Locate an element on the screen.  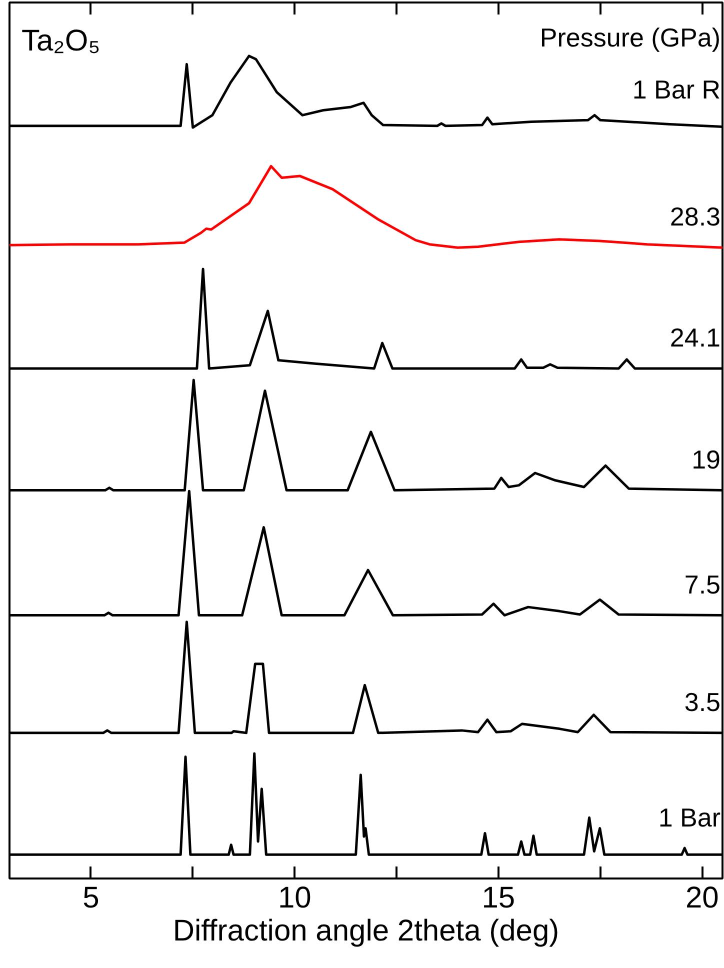
legend-title: Pressure (GPa) is located at coordinates (630, 37).